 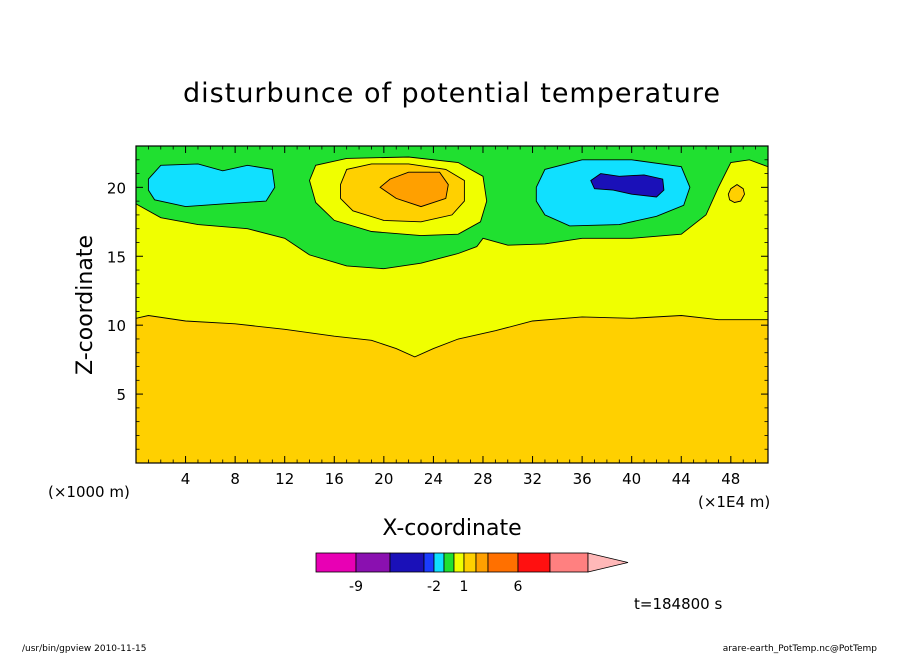 I want to click on colorbar-tick-label: -2, so click(x=434, y=587).